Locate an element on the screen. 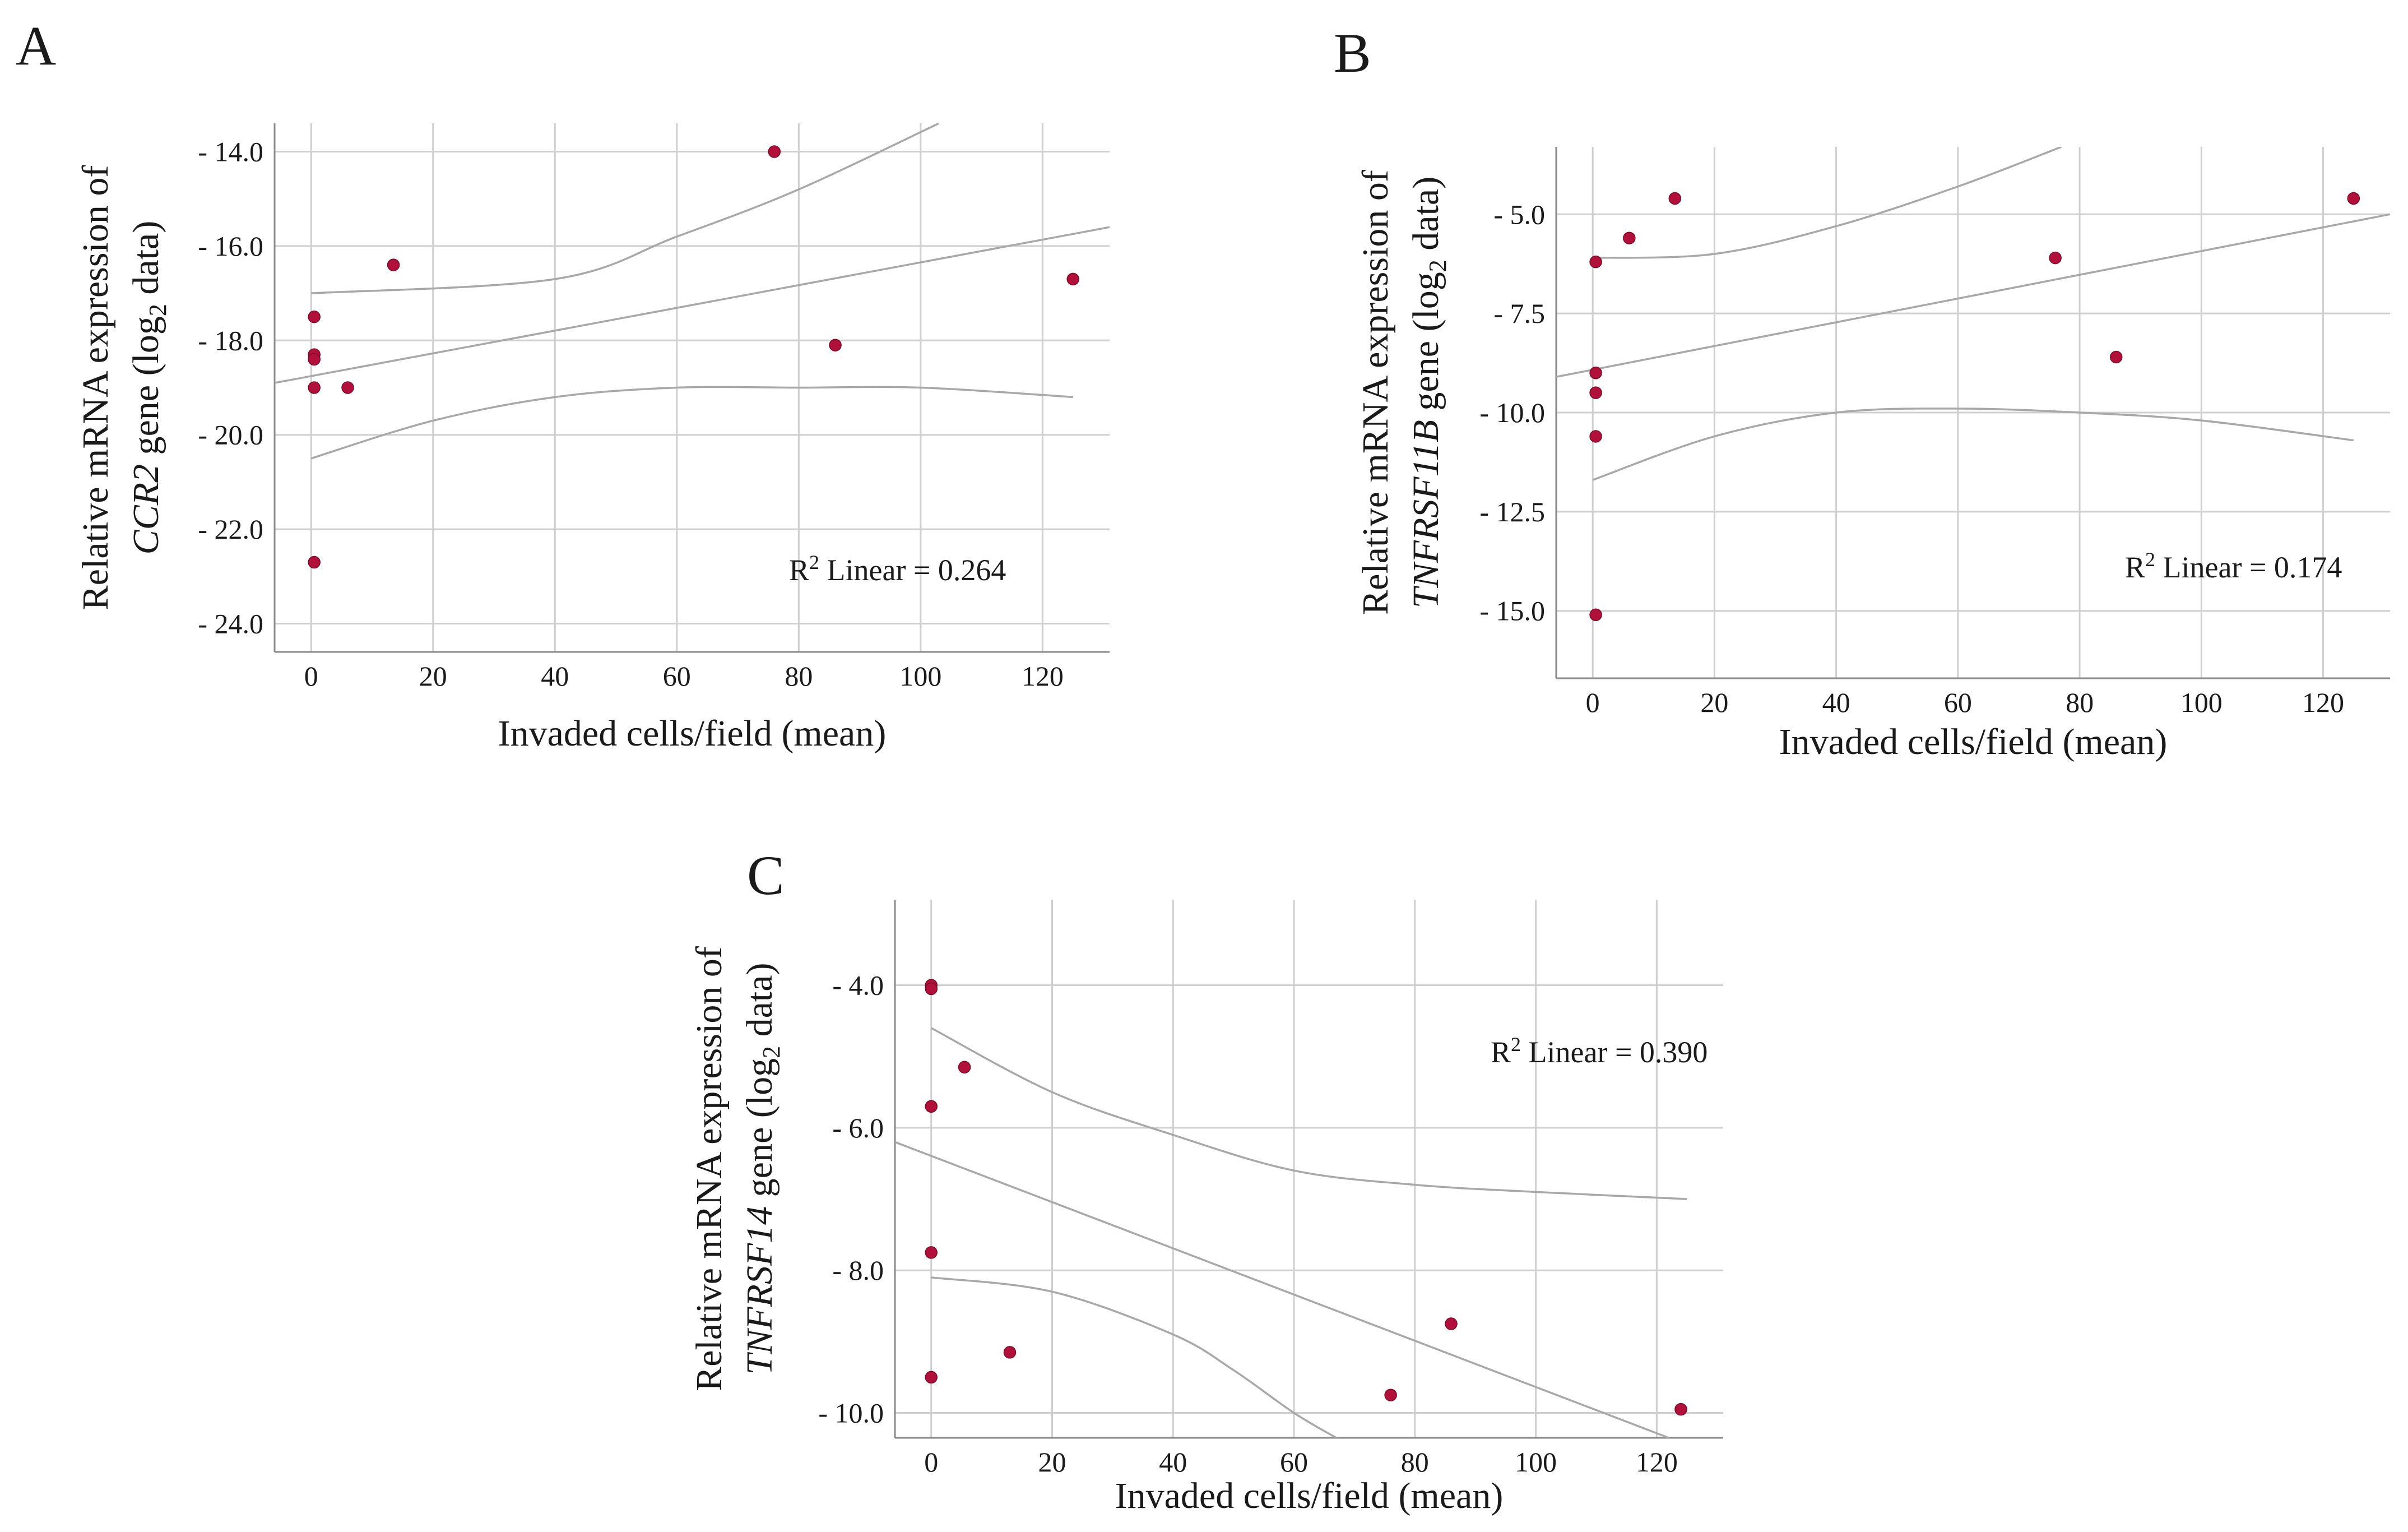  r2-value: Linear = 0.264 is located at coordinates (912, 570).